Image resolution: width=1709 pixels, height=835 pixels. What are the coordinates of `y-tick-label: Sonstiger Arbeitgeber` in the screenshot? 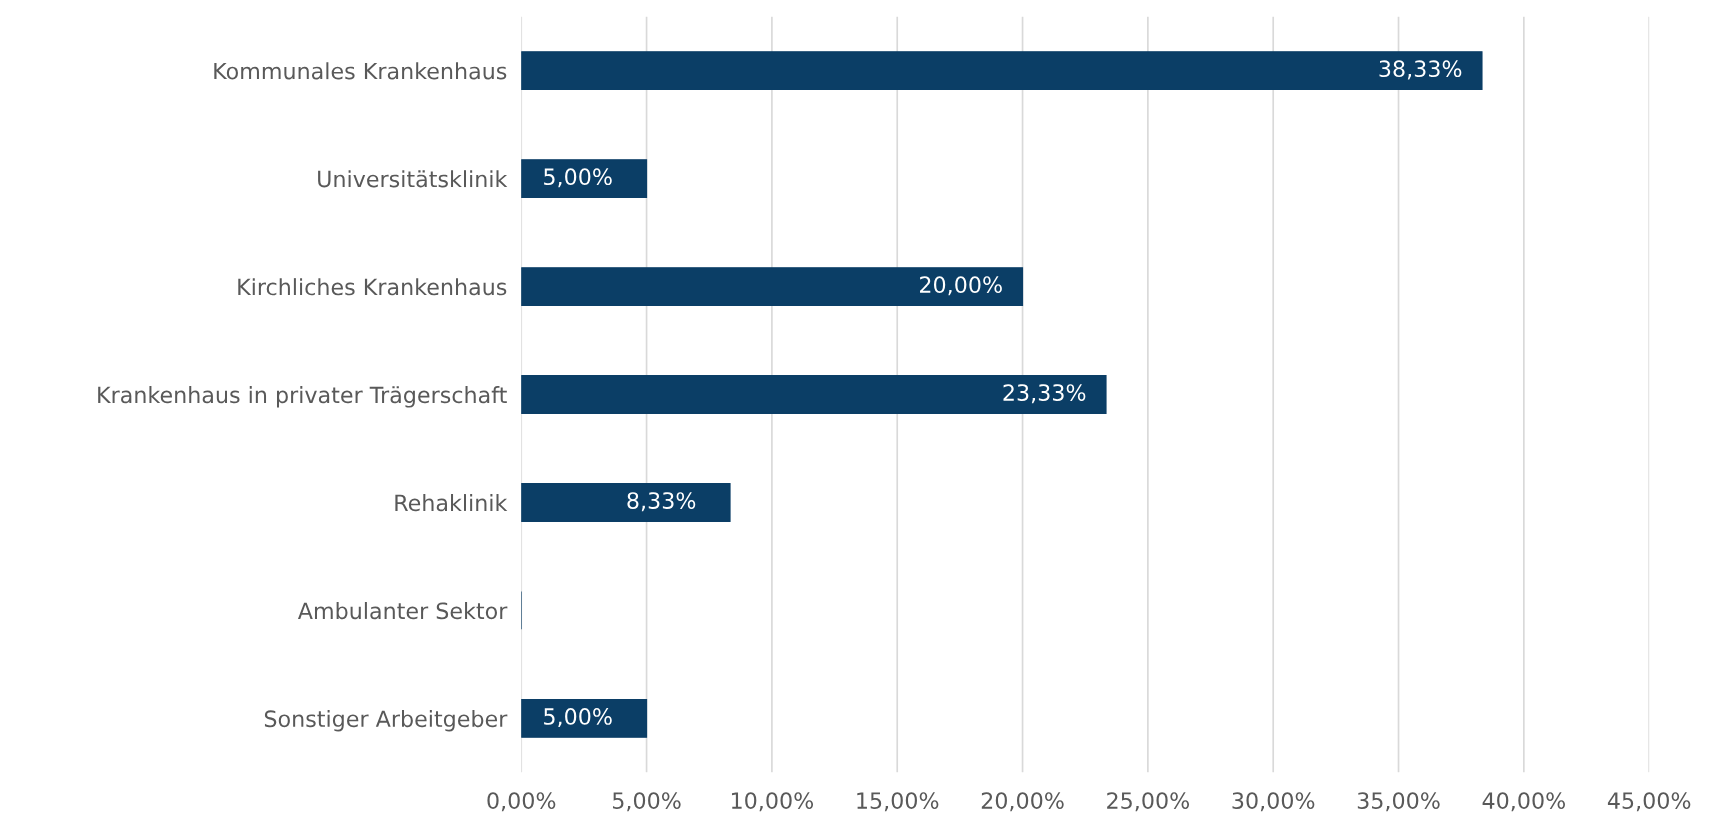 It's located at (386, 720).